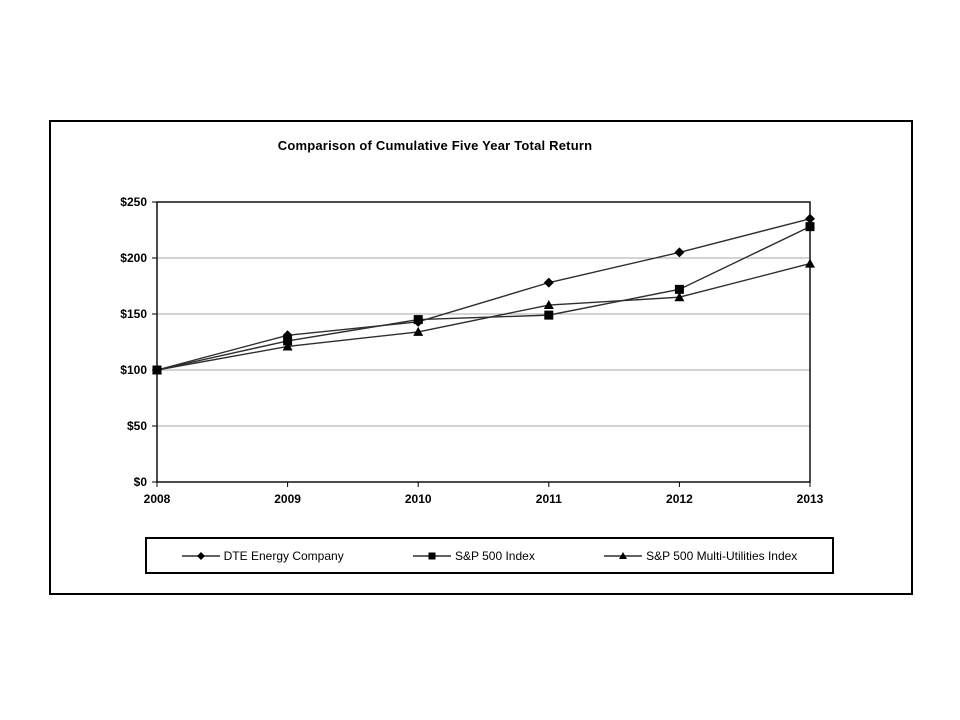 This screenshot has height=720, width=960. What do you see at coordinates (141, 482) in the screenshot?
I see `svg-text: $0` at bounding box center [141, 482].